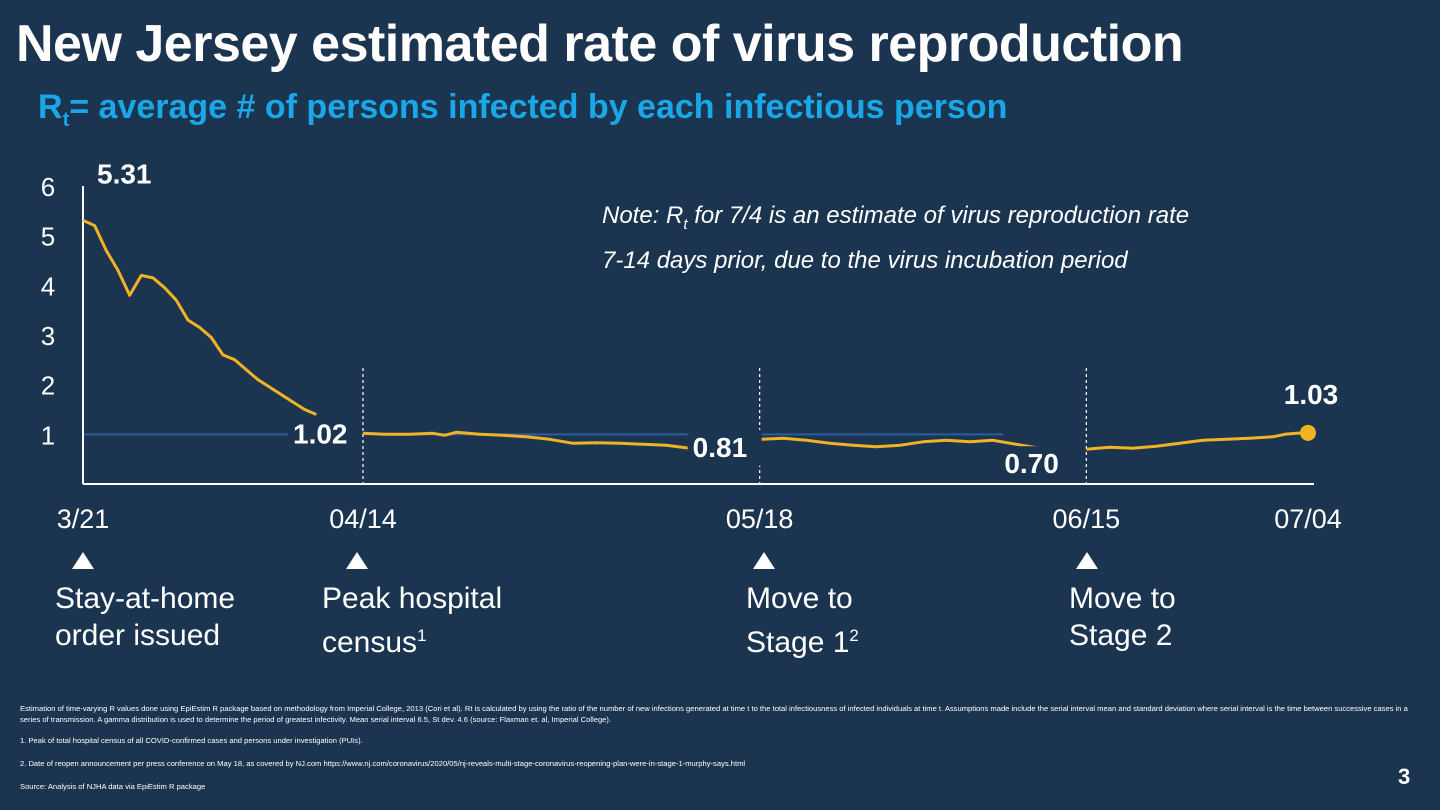  Describe the element at coordinates (363, 519) in the screenshot. I see `x-tick-label: 04/14` at that location.